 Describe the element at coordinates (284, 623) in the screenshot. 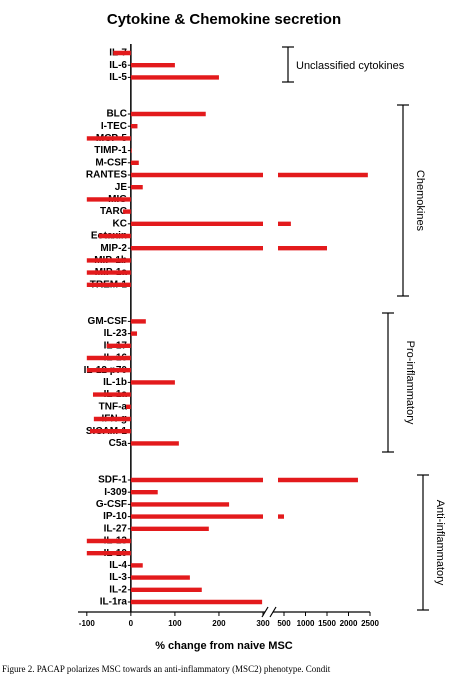

I see `x-tick-label: 500` at that location.